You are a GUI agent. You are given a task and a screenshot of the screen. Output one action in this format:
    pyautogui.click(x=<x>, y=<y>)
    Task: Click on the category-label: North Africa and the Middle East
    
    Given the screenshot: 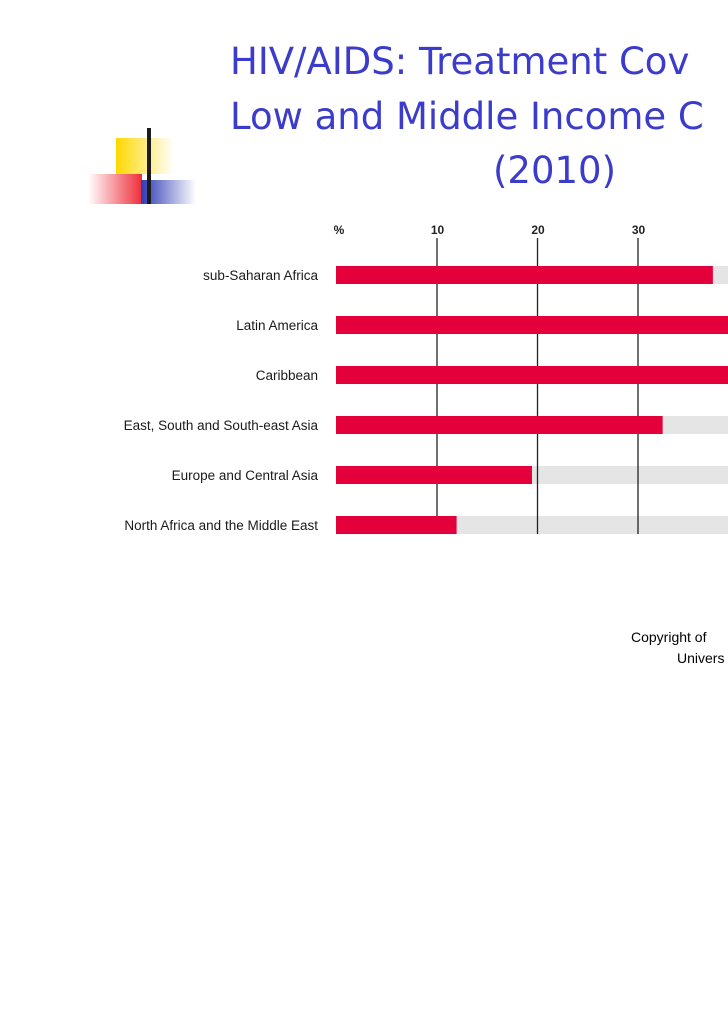 What is the action you would take?
    pyautogui.click(x=221, y=525)
    